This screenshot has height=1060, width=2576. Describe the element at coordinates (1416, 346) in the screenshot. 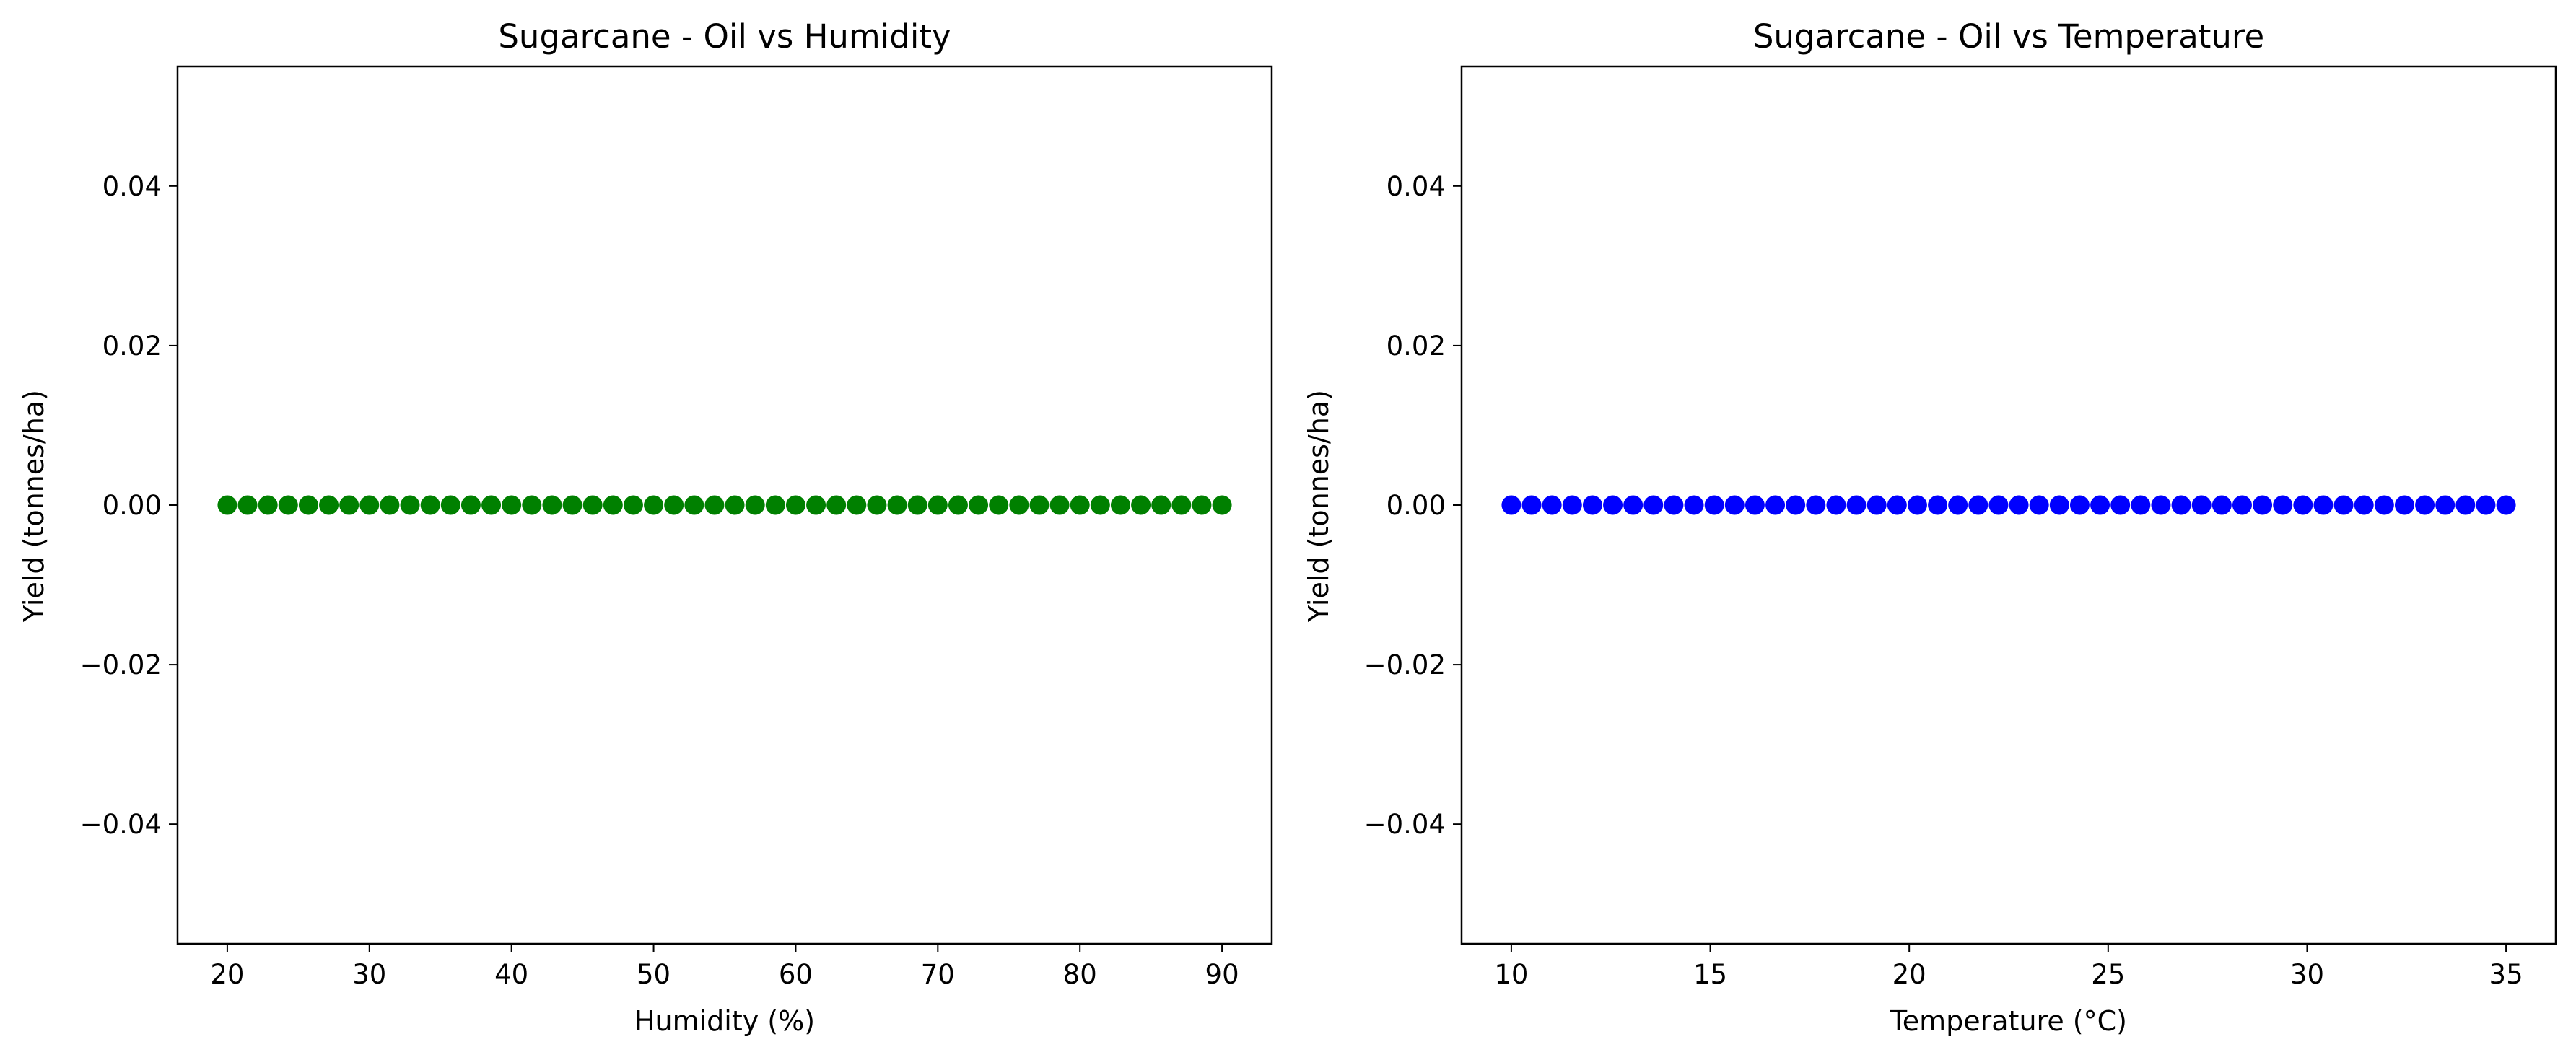

I see `temperature-y-tick-label: 0.02` at that location.